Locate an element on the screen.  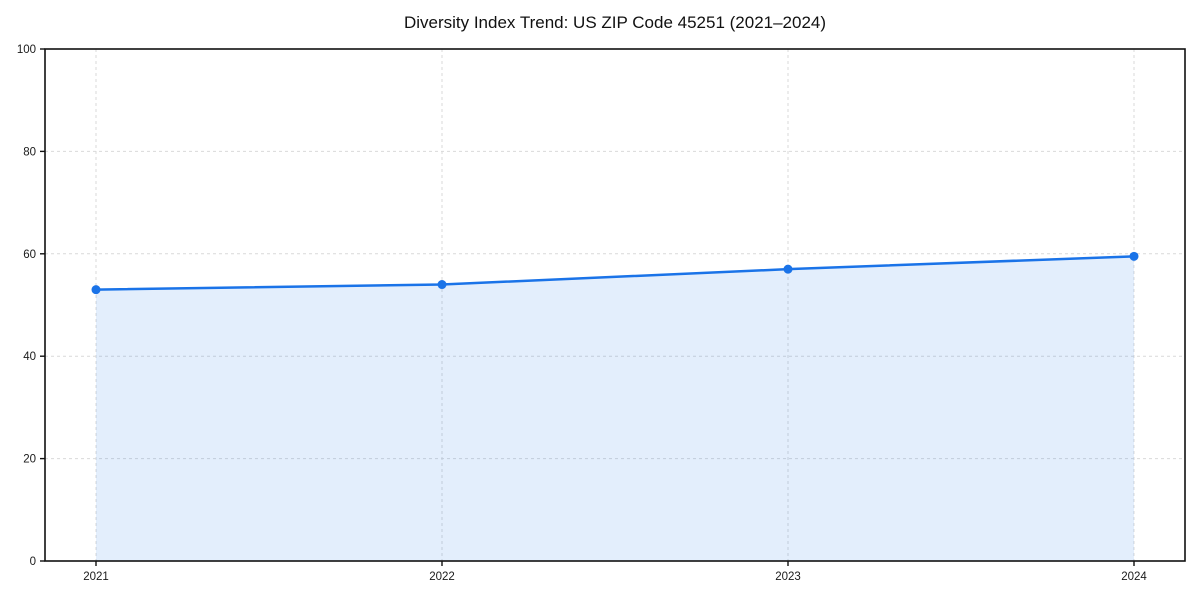
x-tick-label: 2023 is located at coordinates (788, 577).